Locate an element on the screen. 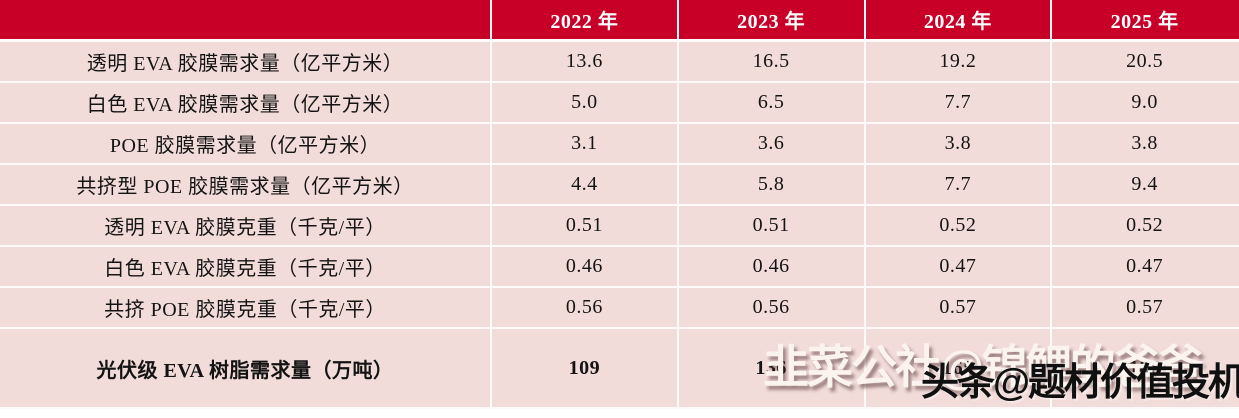 The height and width of the screenshot is (418, 1239). table-cell: 16.5 is located at coordinates (770, 61).